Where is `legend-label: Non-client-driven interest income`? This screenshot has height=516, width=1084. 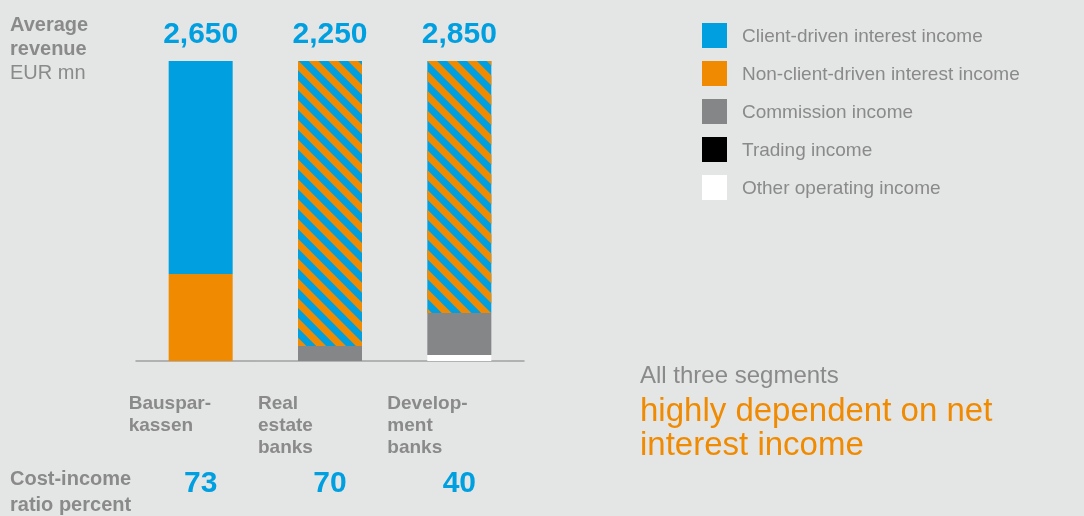 legend-label: Non-client-driven interest income is located at coordinates (881, 73).